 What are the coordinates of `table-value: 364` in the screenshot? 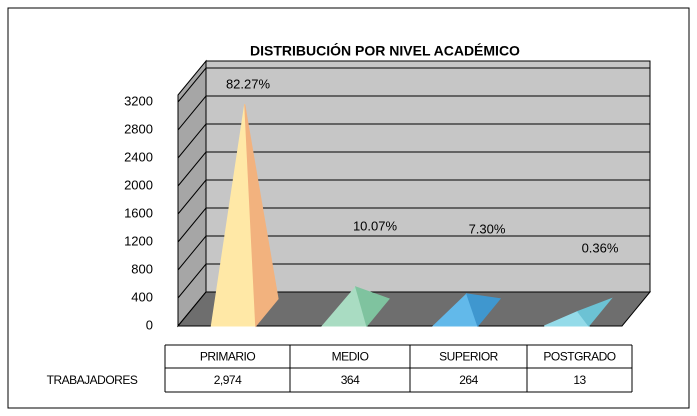 It's located at (350, 380).